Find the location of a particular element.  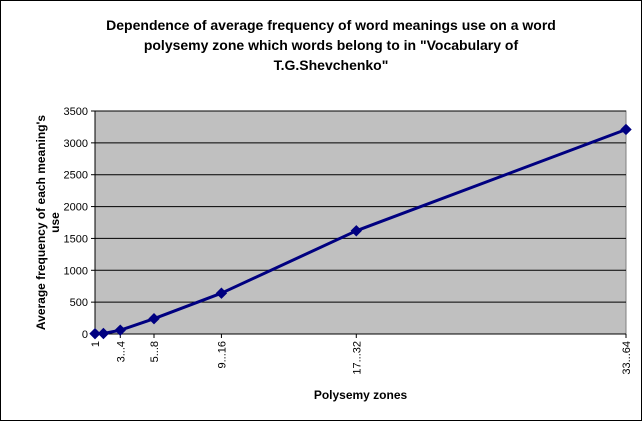

y-axis-label-line: use is located at coordinates (55, 222).